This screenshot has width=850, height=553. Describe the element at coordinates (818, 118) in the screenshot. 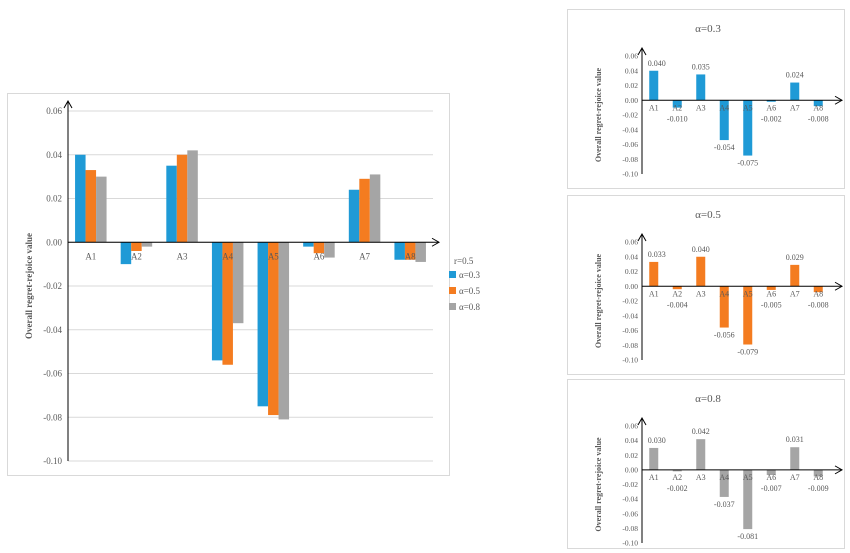

I see `data-label: -0.008` at that location.